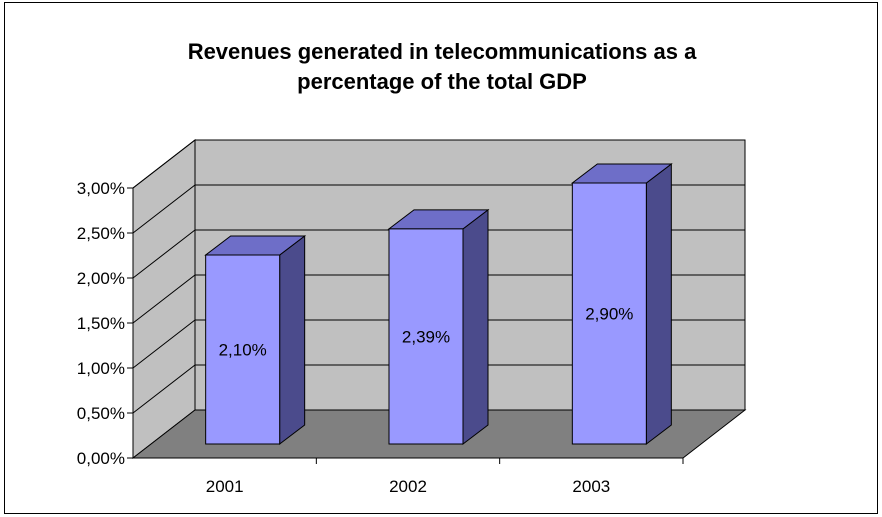 This screenshot has height=517, width=882. What do you see at coordinates (408, 486) in the screenshot?
I see `x-tick-label: 2002` at bounding box center [408, 486].